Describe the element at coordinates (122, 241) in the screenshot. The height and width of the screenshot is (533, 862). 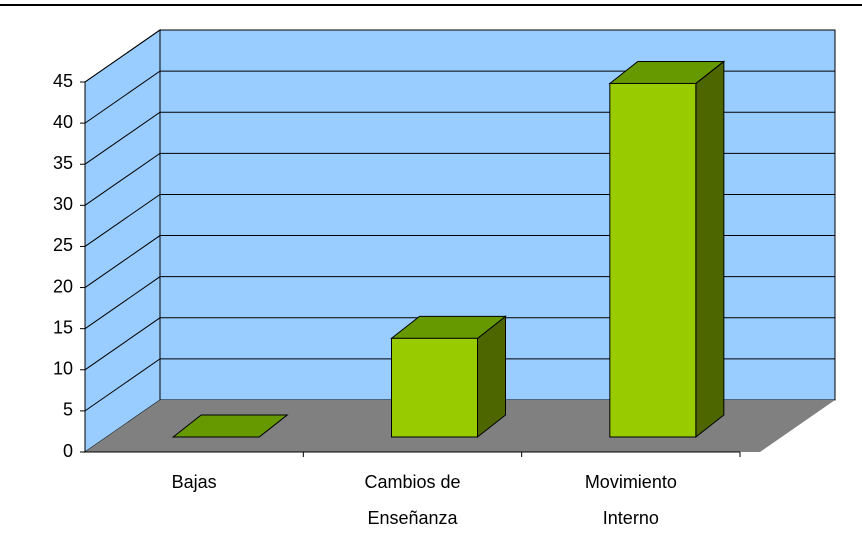
I see `side-wall` at that location.